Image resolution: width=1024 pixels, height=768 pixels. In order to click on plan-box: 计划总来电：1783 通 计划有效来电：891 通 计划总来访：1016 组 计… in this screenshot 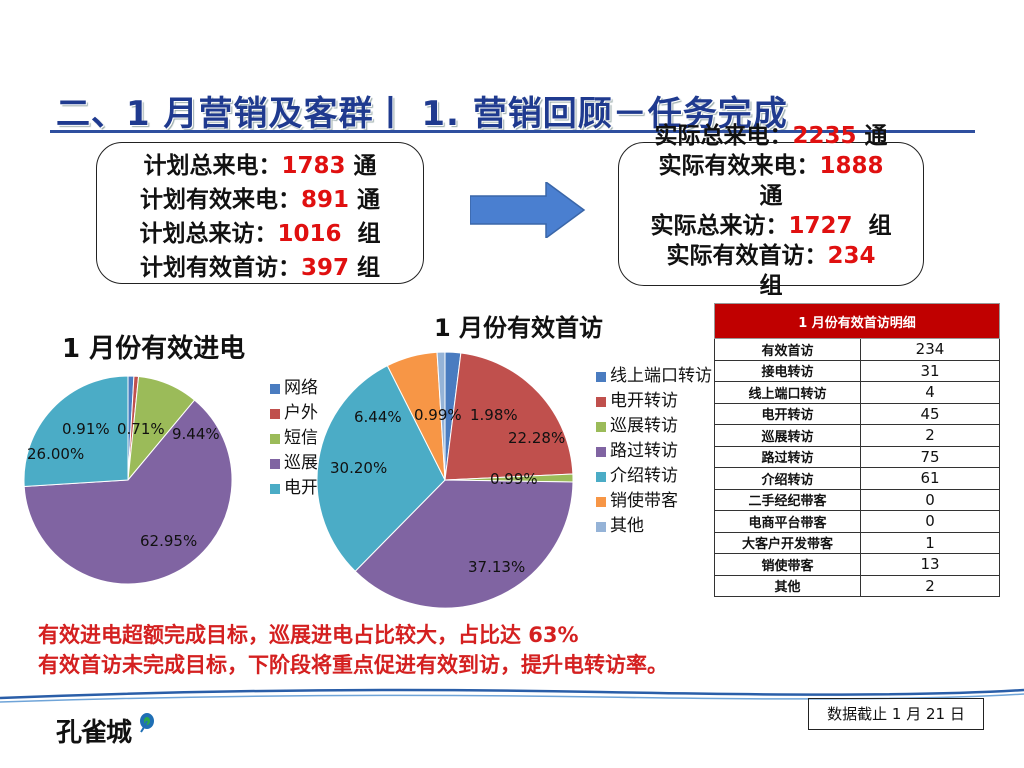, I will do `click(260, 213)`.